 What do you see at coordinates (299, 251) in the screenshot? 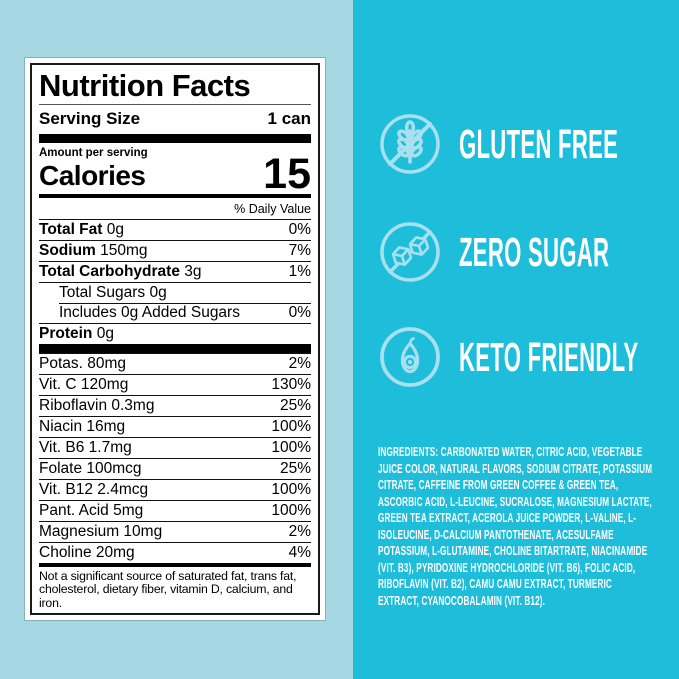
I see `nutrient-daily-value: 7%` at bounding box center [299, 251].